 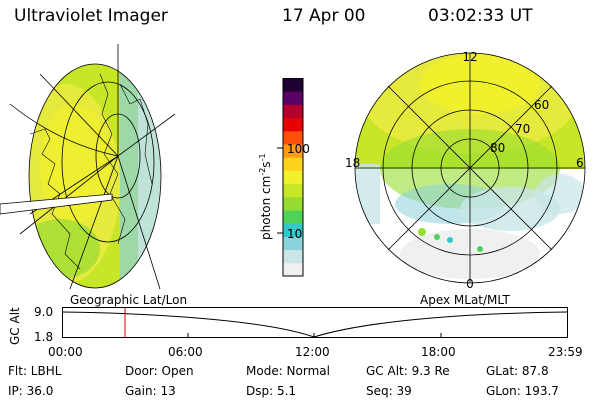 What do you see at coordinates (565, 352) in the screenshot?
I see `x-tick-2359: 23:59` at bounding box center [565, 352].